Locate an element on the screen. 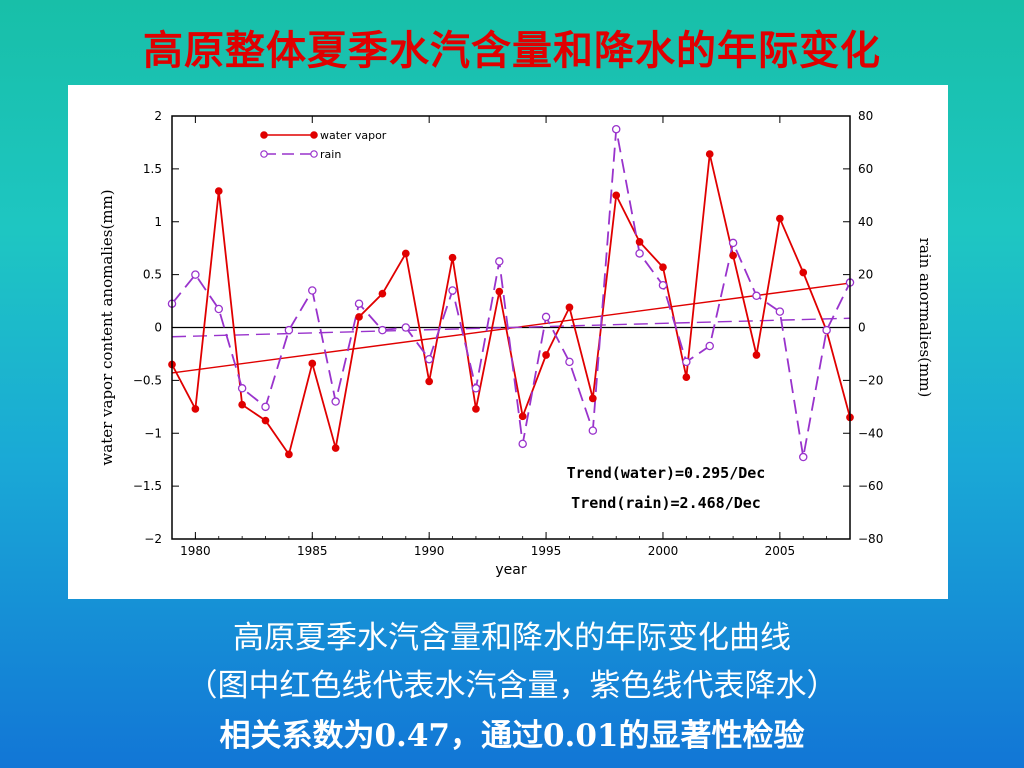 Image resolution: width=1024 pixels, height=768 pixels. x-tick-label: 2005 is located at coordinates (780, 551).